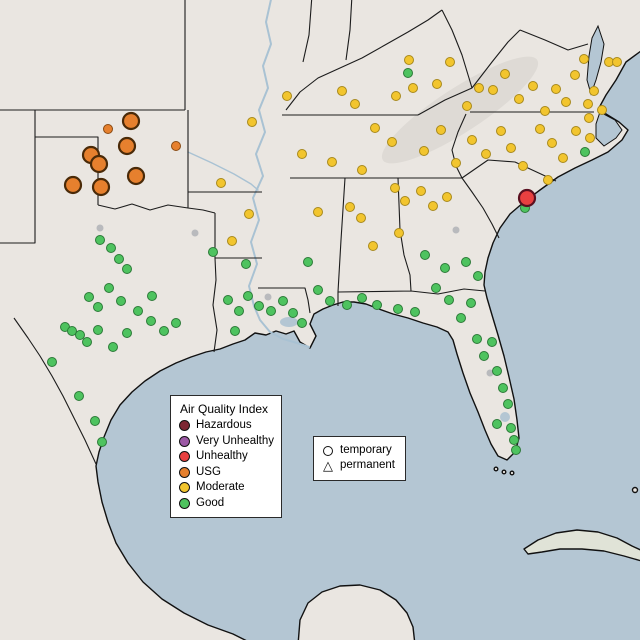 The height and width of the screenshot is (640, 640). I want to click on legend-item-temporary: temporary, so click(359, 450).